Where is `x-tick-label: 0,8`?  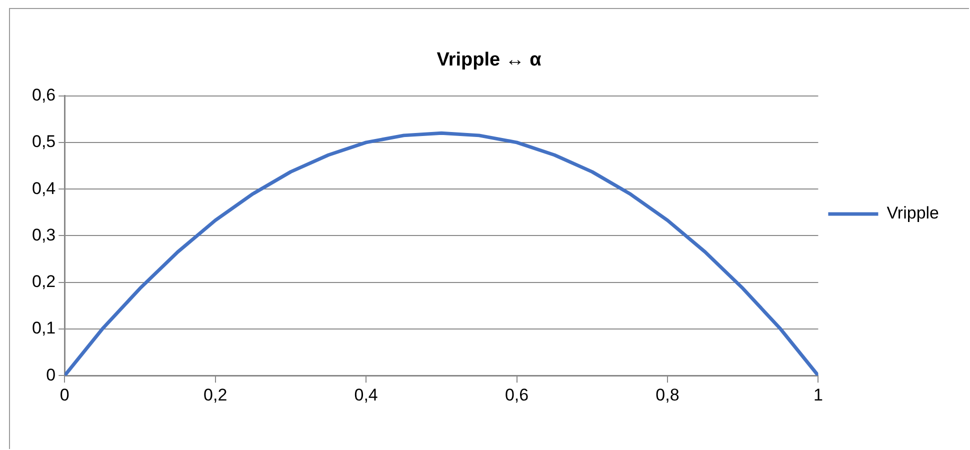
x-tick-label: 0,8 is located at coordinates (668, 394).